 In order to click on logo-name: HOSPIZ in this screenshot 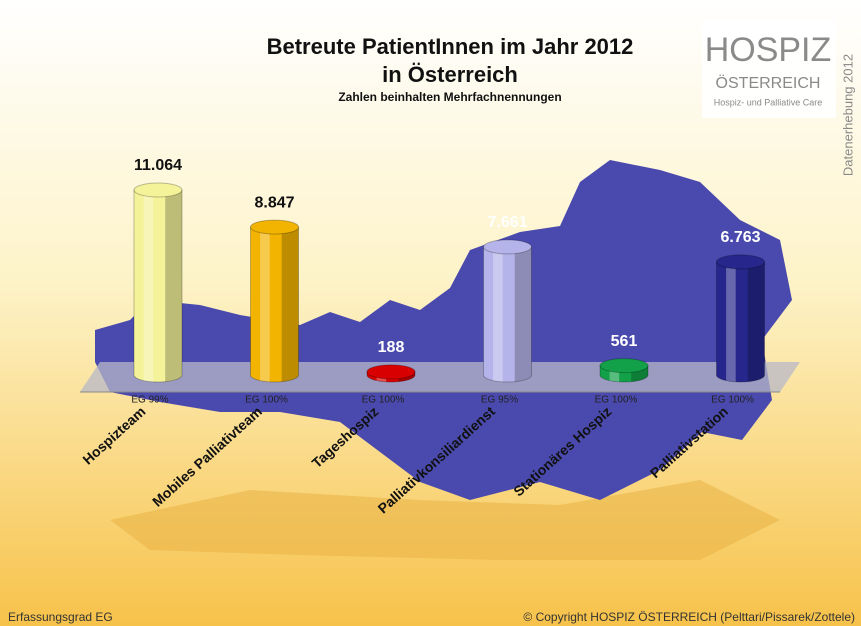, I will do `click(768, 50)`.